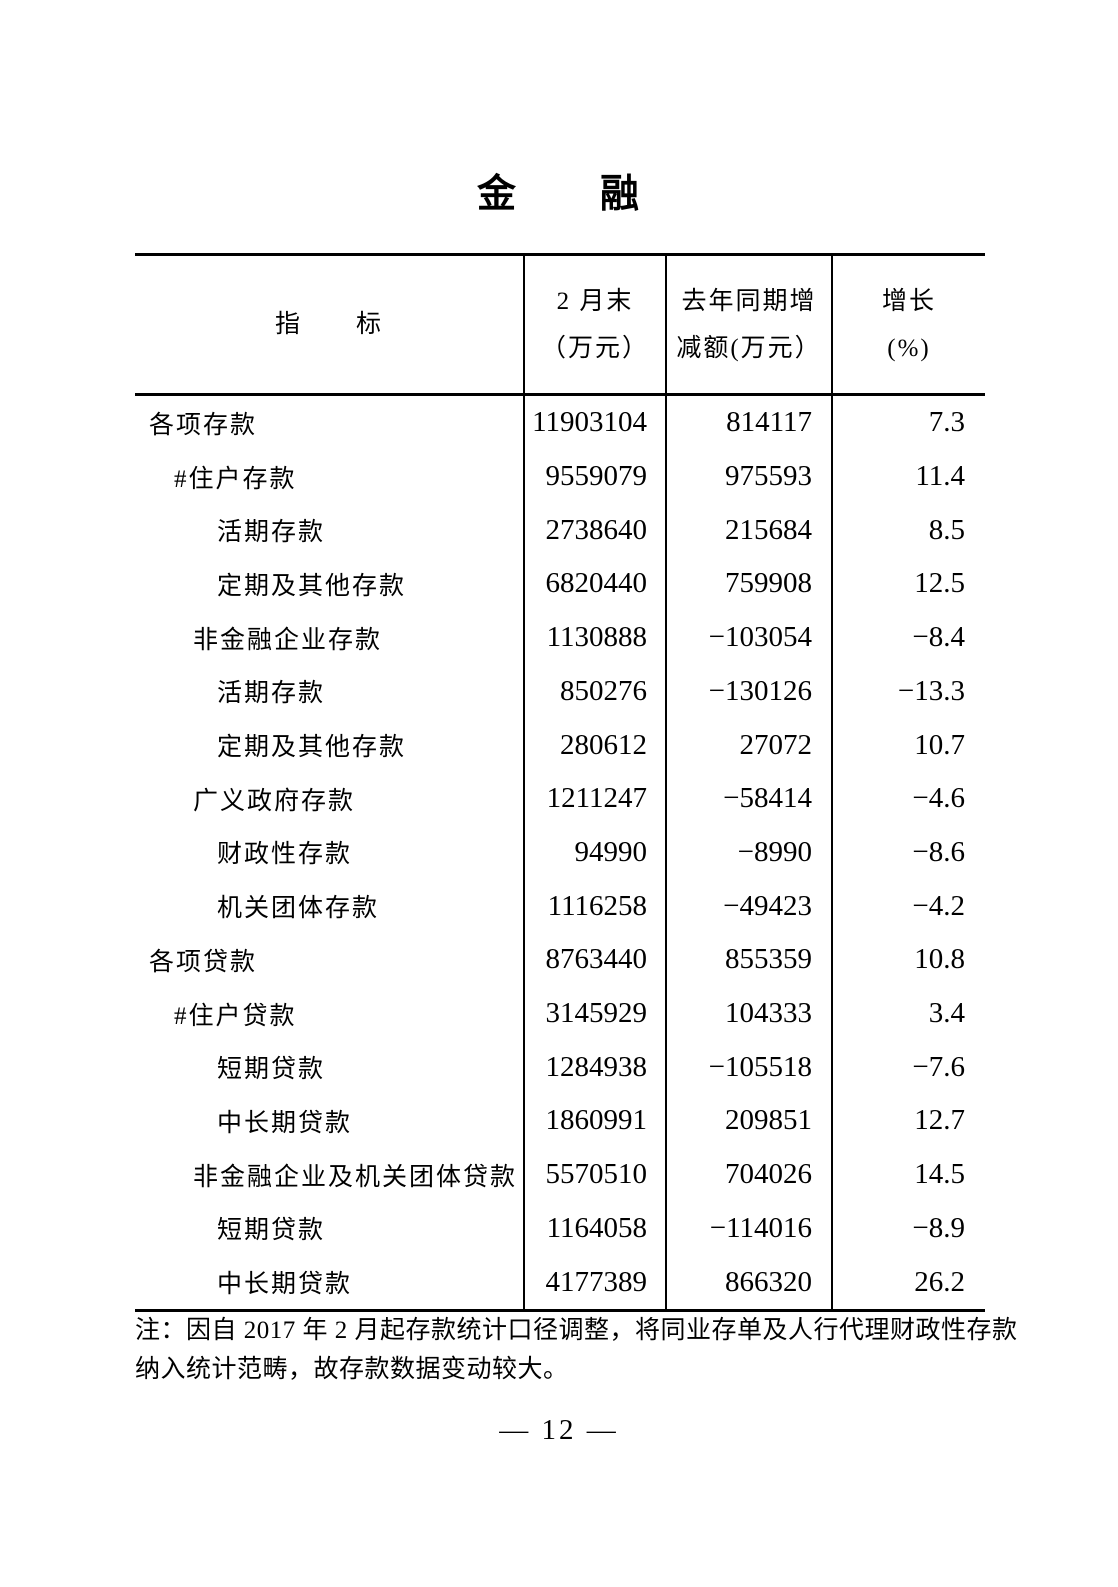 The height and width of the screenshot is (1587, 1118). What do you see at coordinates (559, 1430) in the screenshot?
I see `page-number: — 12 —` at bounding box center [559, 1430].